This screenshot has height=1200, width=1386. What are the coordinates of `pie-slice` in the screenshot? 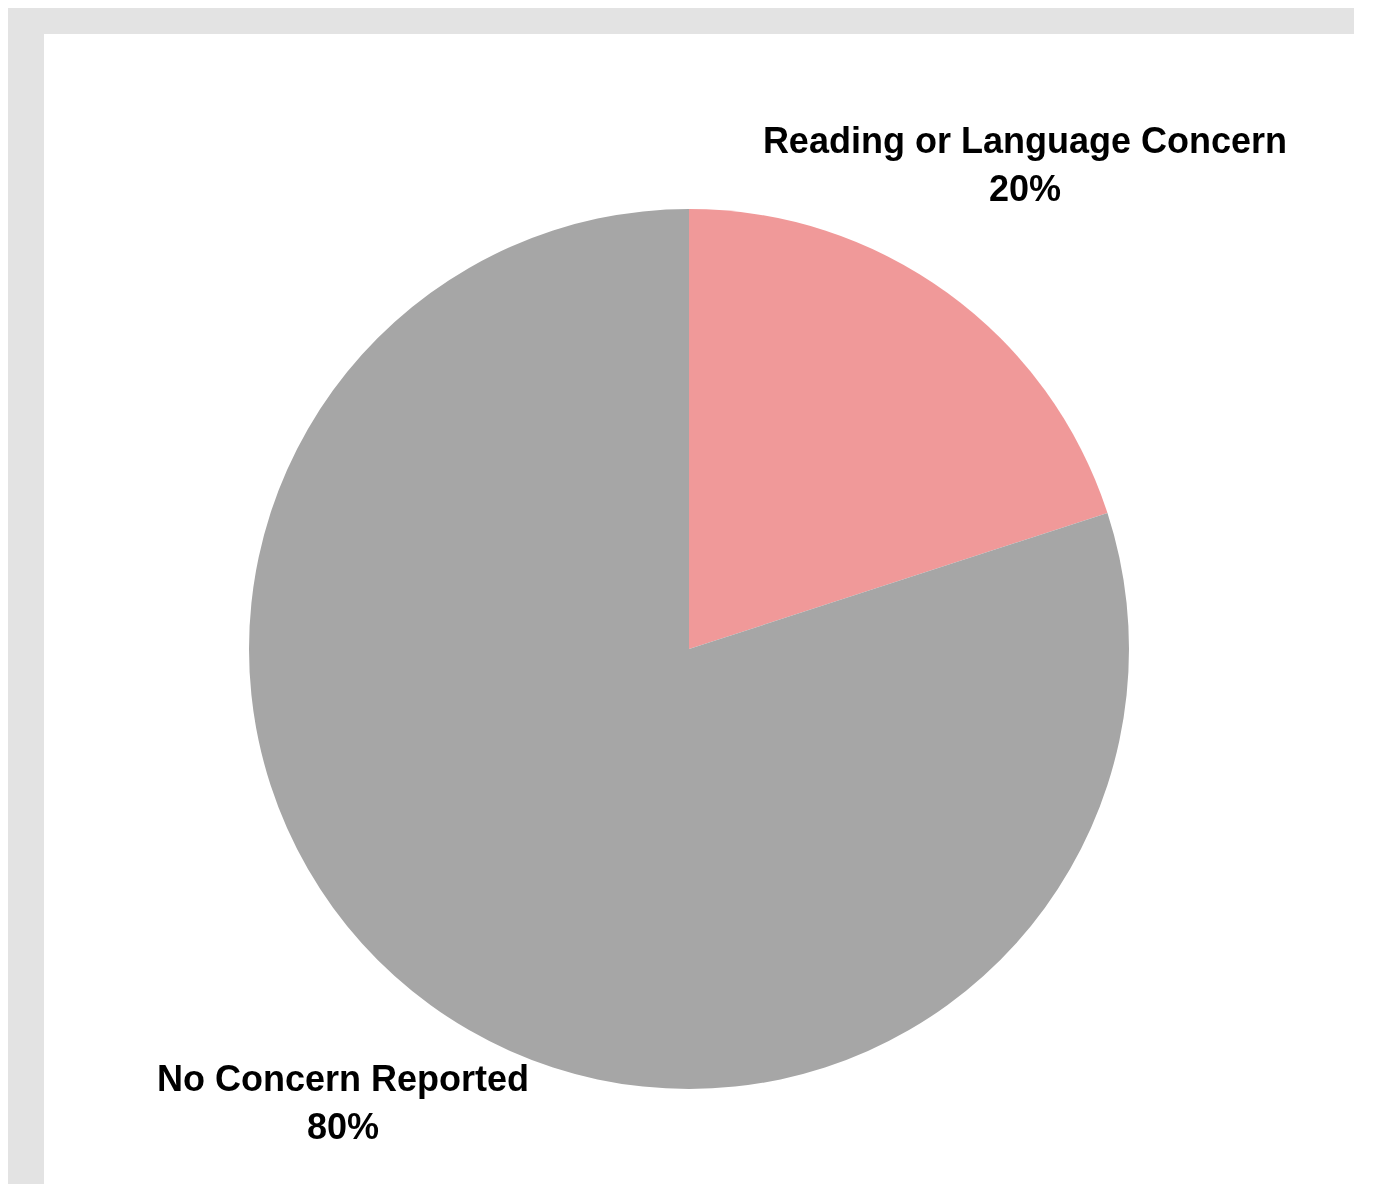 It's located at (898, 429).